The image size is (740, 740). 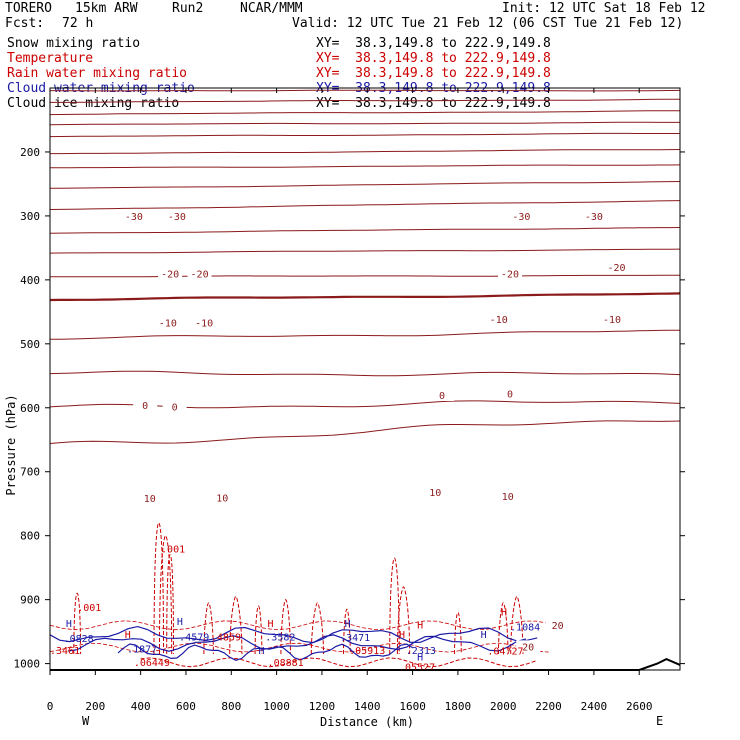 What do you see at coordinates (86, 721) in the screenshot?
I see `west-label: W` at bounding box center [86, 721].